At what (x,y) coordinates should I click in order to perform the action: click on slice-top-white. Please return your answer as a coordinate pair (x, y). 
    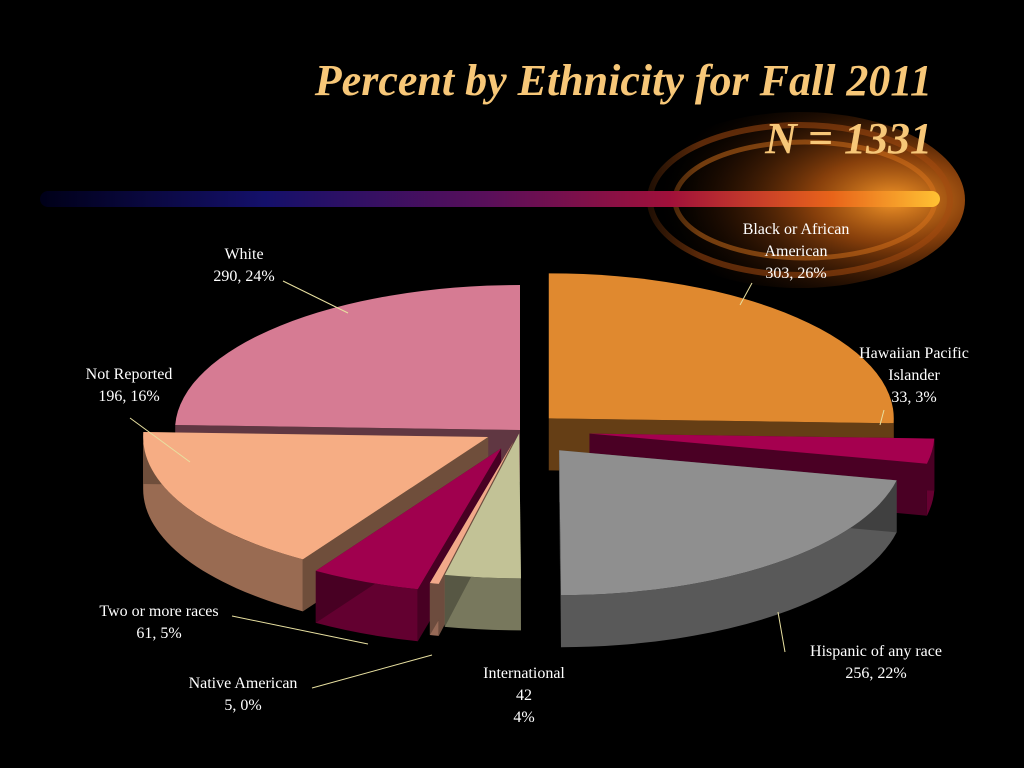
    Looking at the image, I should click on (347, 357).